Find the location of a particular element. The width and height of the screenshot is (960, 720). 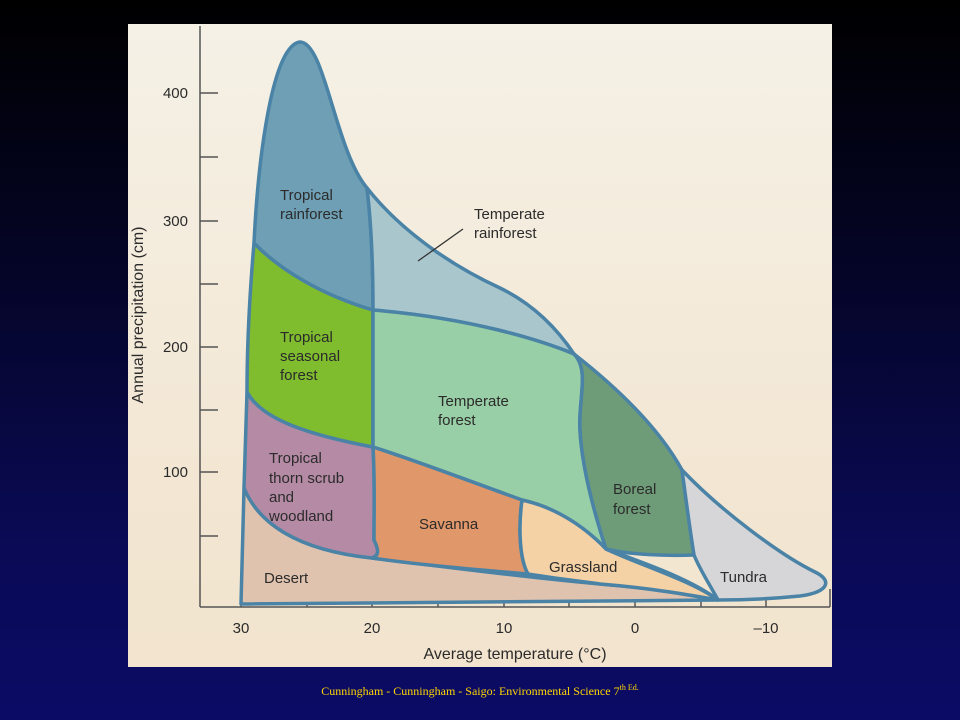

y-tick-label: 200 is located at coordinates (175, 347).